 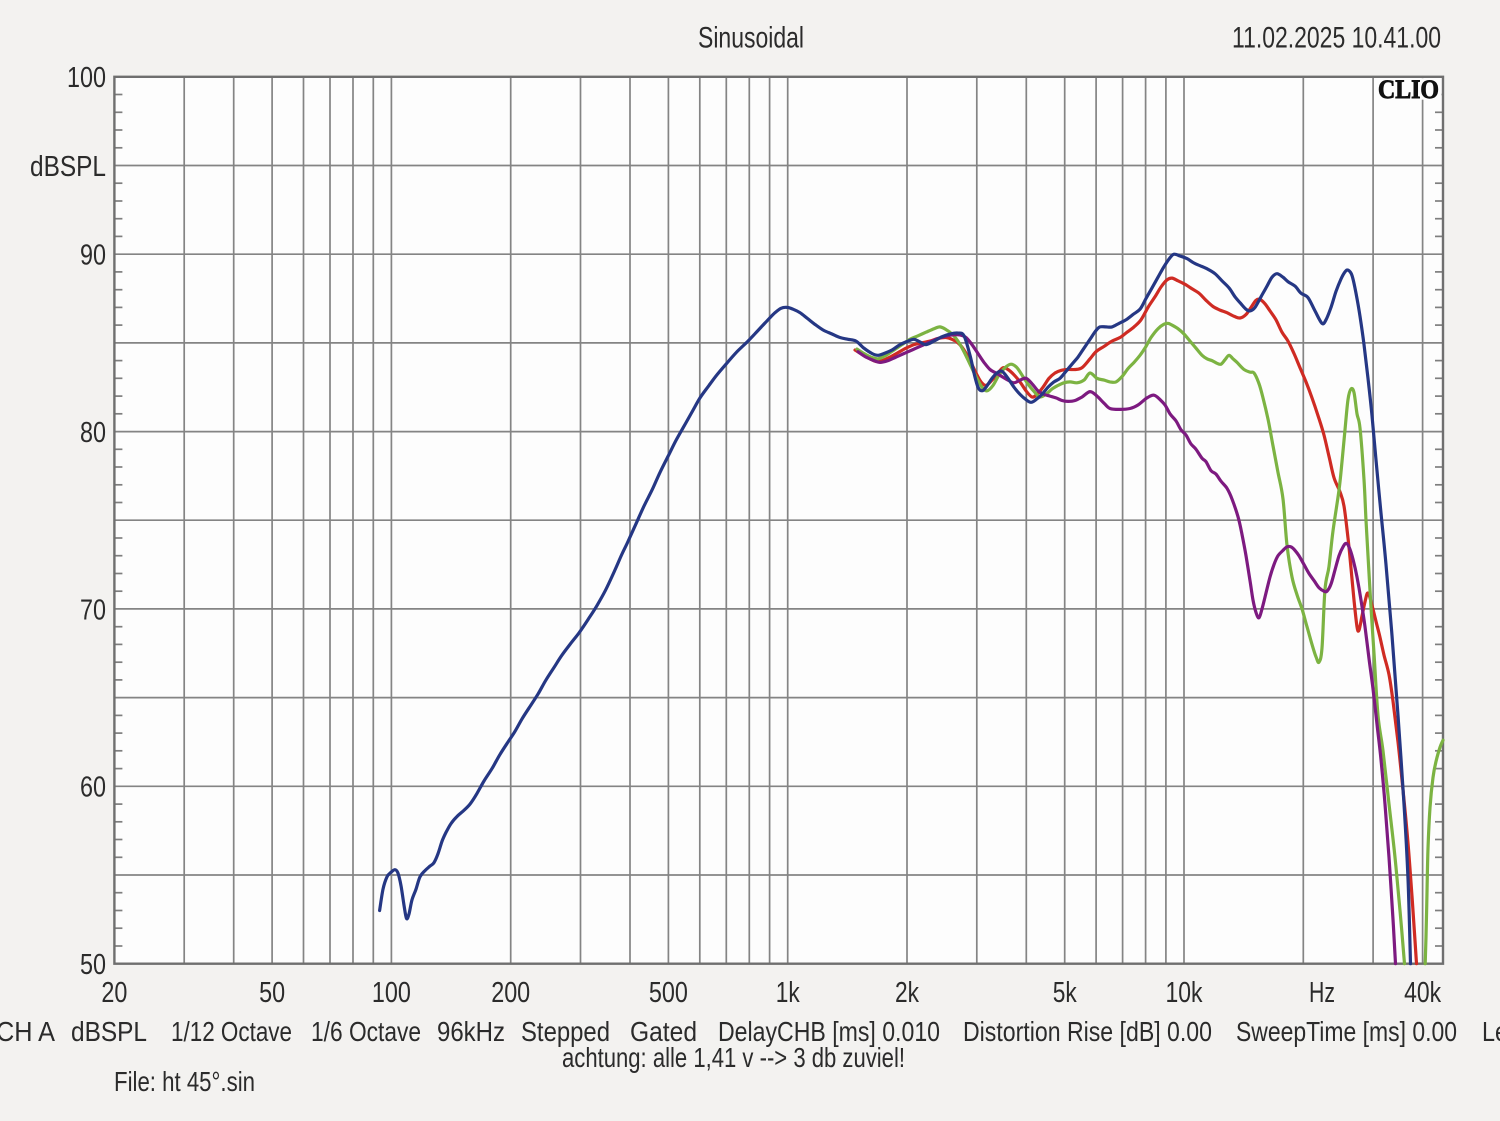 I want to click on svg-text:achtung: alle 1,41 v --> 3 db: achtung: alle 1,41 v --> 3 db zuviel!, so click(x=733, y=1057).